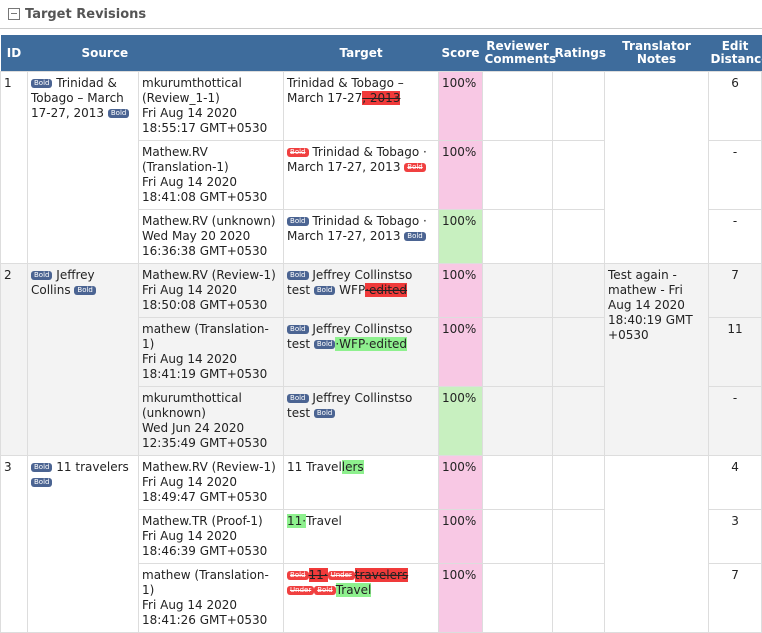 Image resolution: width=762 pixels, height=633 pixels. What do you see at coordinates (77, 98) in the screenshot?
I see `text: Trinidad & Tobago – March 17-27, 2013` at bounding box center [77, 98].